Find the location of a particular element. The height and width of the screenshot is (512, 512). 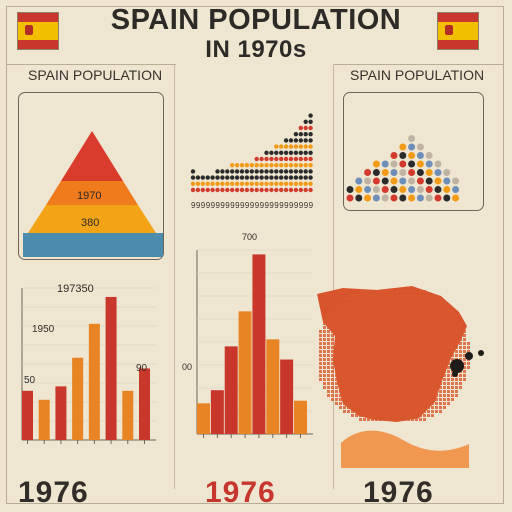

column-divider-left is located at coordinates (174, 276).